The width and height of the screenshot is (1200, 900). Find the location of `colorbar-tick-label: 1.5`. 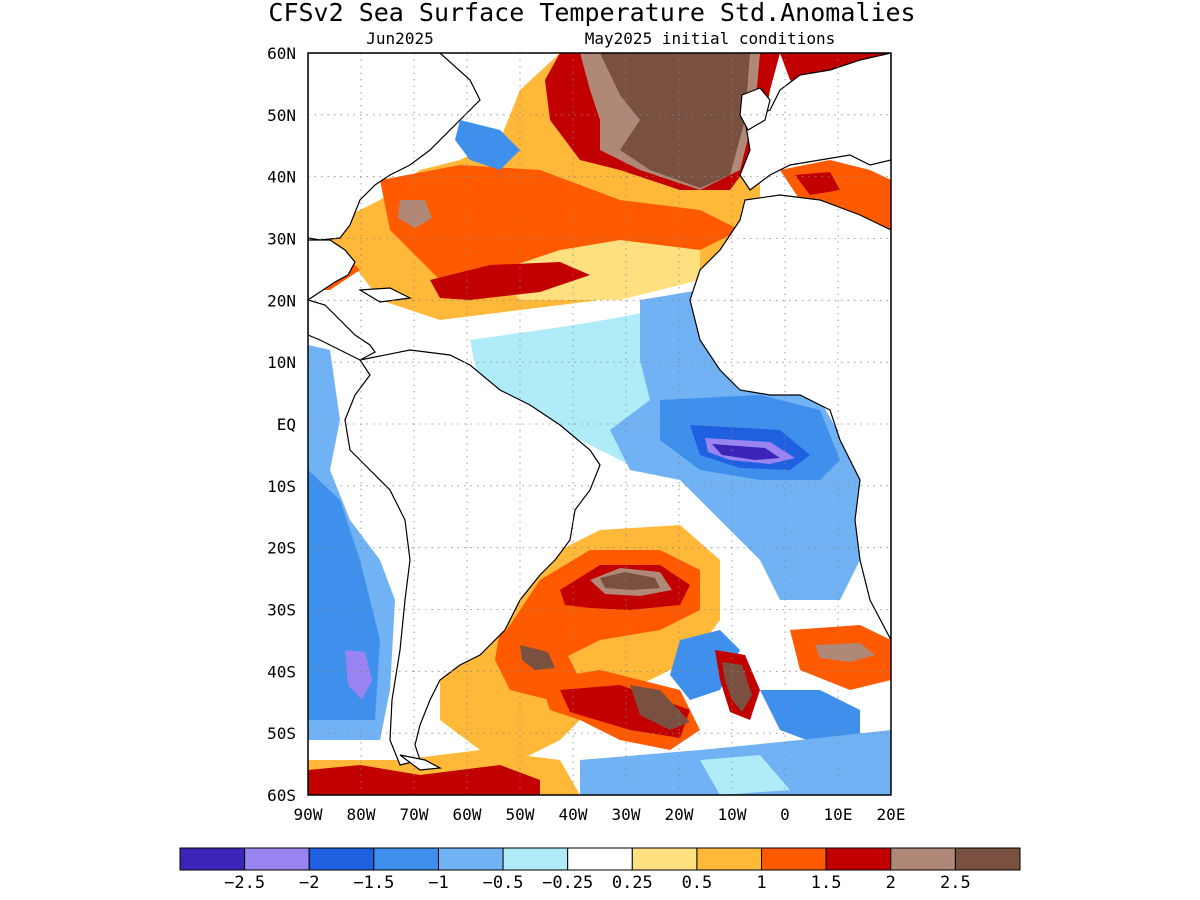

colorbar-tick-label: 1.5 is located at coordinates (826, 883).